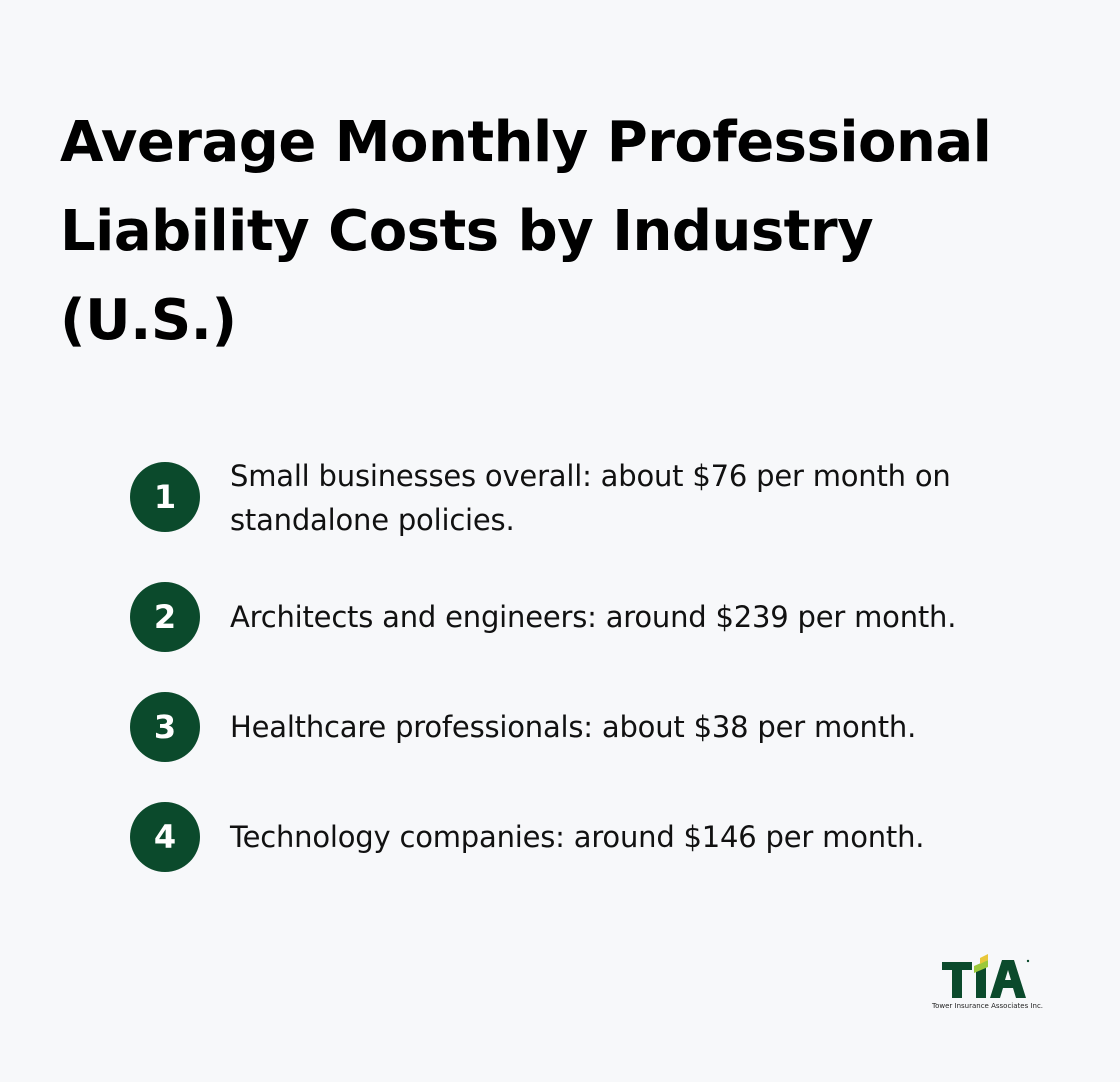  Describe the element at coordinates (165, 617) in the screenshot. I see `number-badge: 2` at that location.